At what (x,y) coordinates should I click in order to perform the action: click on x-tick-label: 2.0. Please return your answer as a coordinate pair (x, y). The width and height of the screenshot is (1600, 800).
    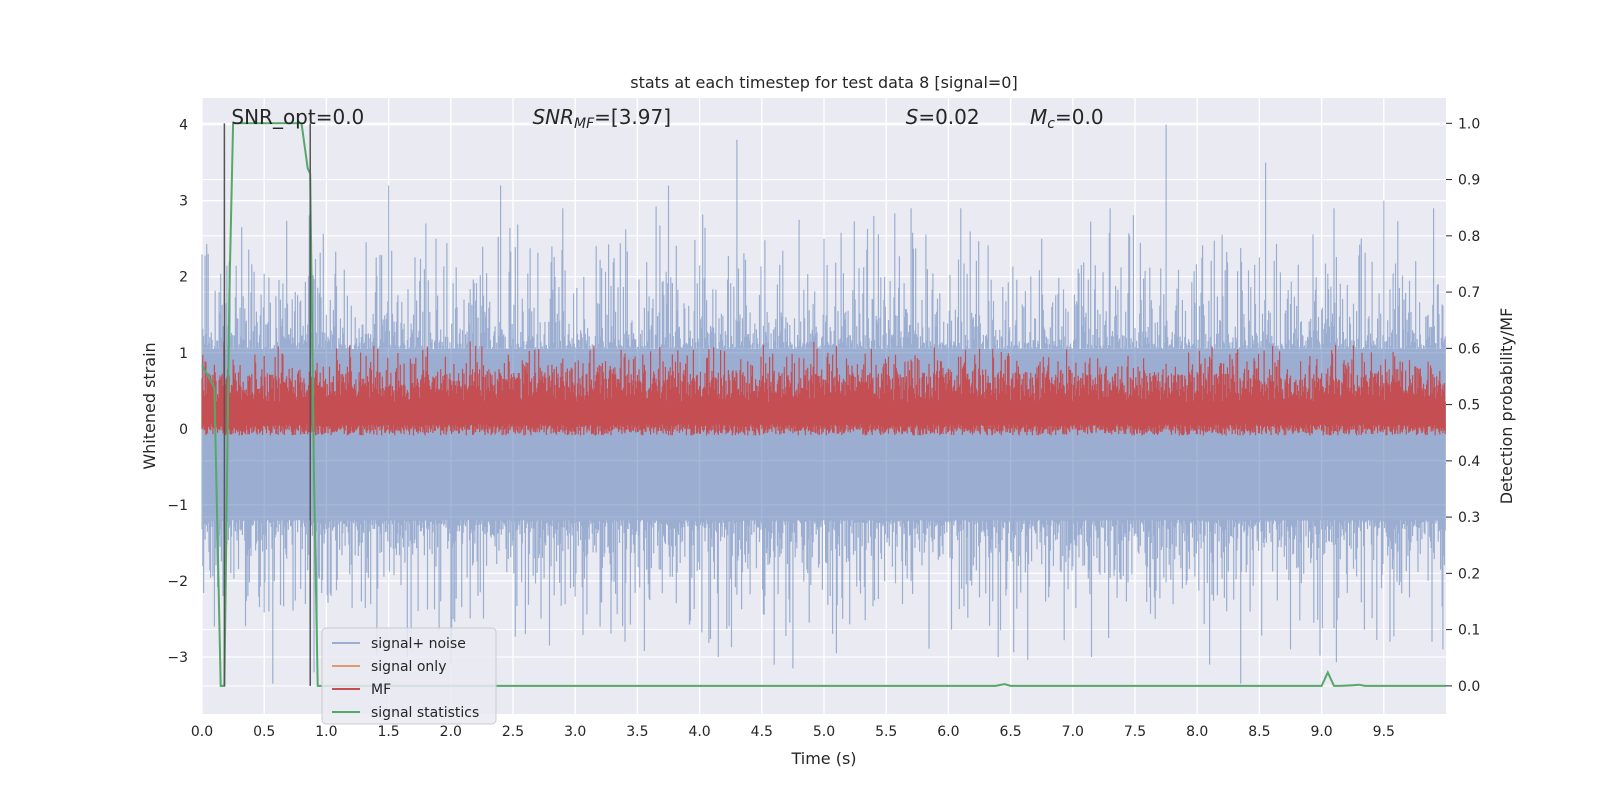
    Looking at the image, I should click on (451, 732).